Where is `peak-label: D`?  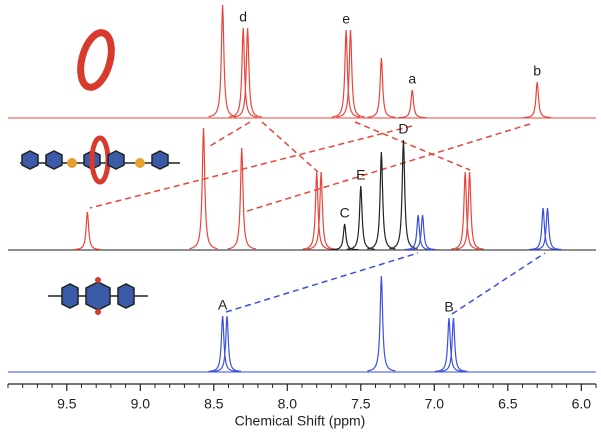 peak-label: D is located at coordinates (403, 129).